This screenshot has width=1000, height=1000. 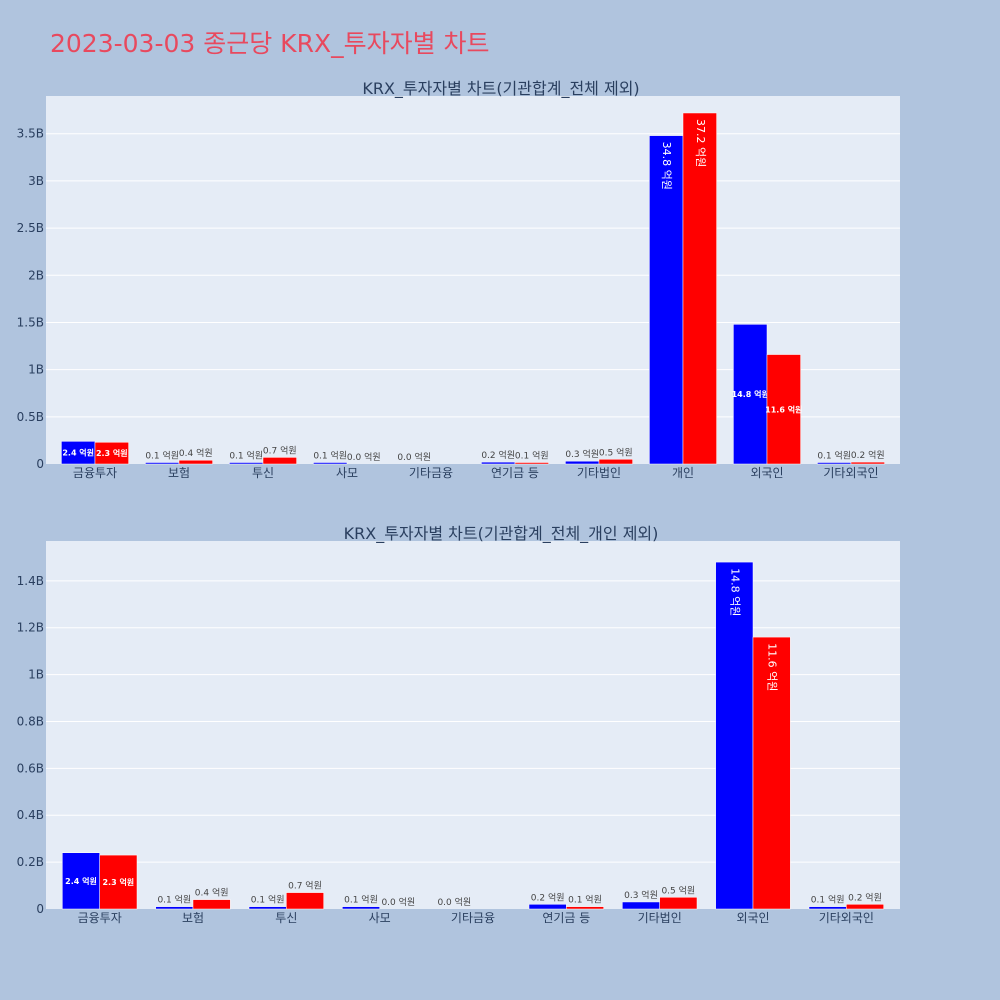 I want to click on y-tick-label: 0.4B, so click(x=30, y=815).